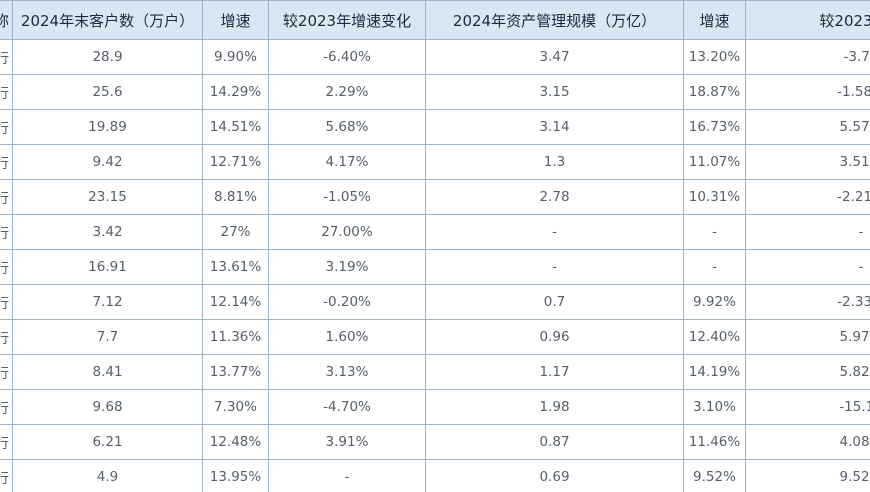  Describe the element at coordinates (714, 407) in the screenshot. I see `cell-aum-growth: 3.10%` at that location.